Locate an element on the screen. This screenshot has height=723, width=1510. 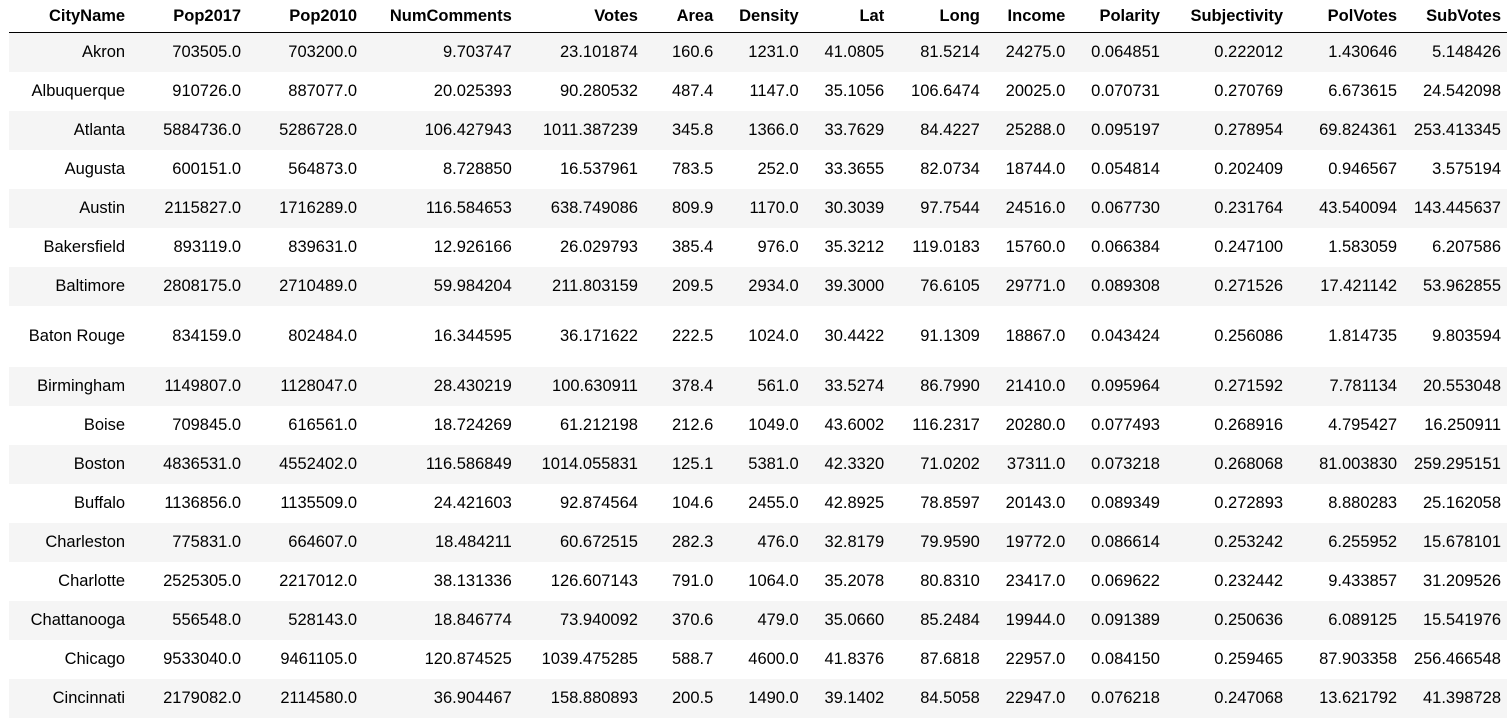
cell-subjectivity: 0.222012 is located at coordinates (1227, 52).